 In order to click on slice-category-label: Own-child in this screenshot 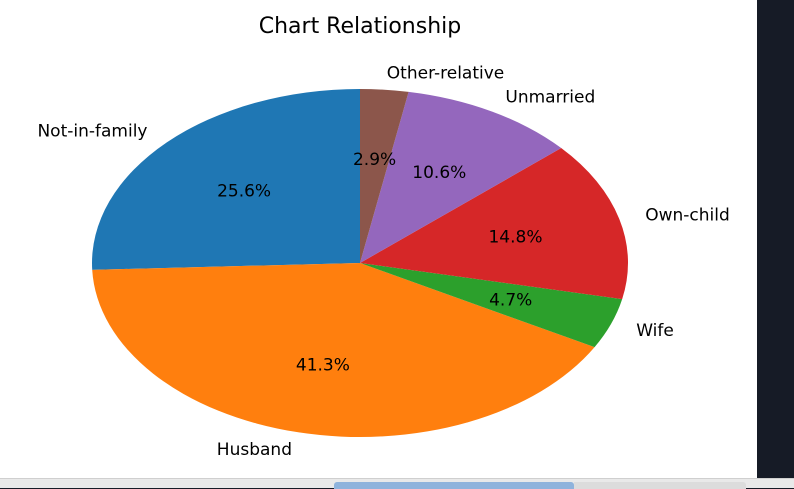, I will do `click(687, 216)`.